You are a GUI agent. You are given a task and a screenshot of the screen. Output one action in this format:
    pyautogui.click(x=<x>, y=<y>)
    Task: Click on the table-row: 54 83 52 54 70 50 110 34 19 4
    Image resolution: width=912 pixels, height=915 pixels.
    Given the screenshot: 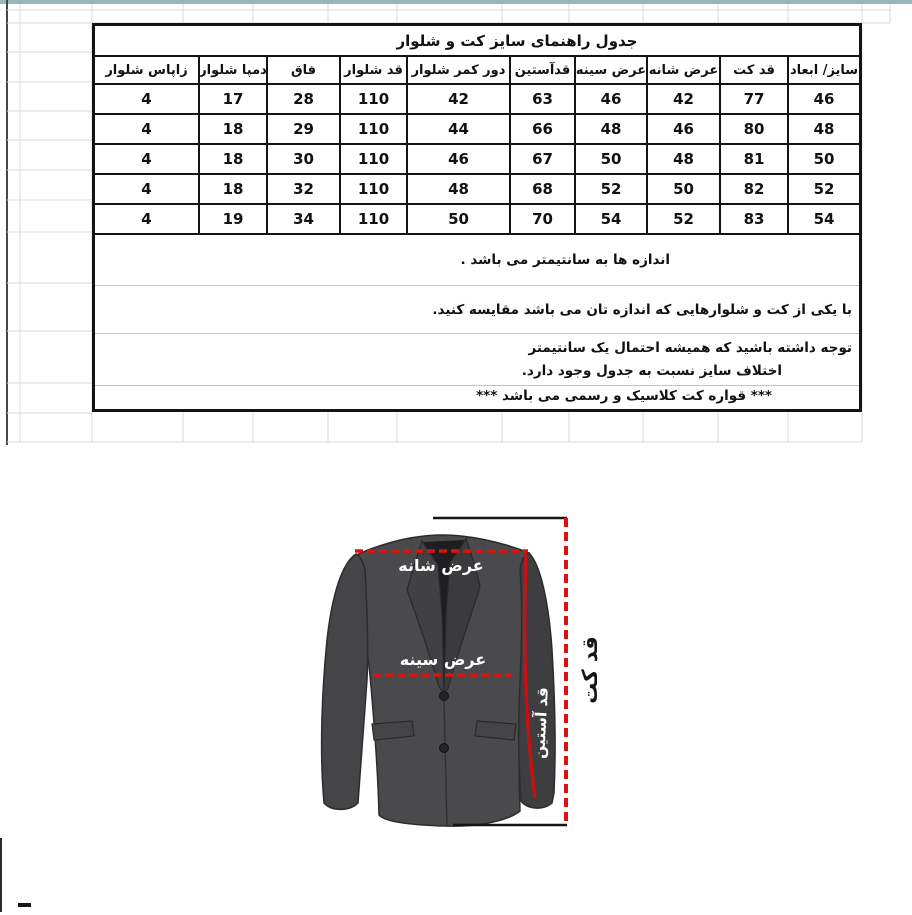 What is the action you would take?
    pyautogui.click(x=477, y=220)
    